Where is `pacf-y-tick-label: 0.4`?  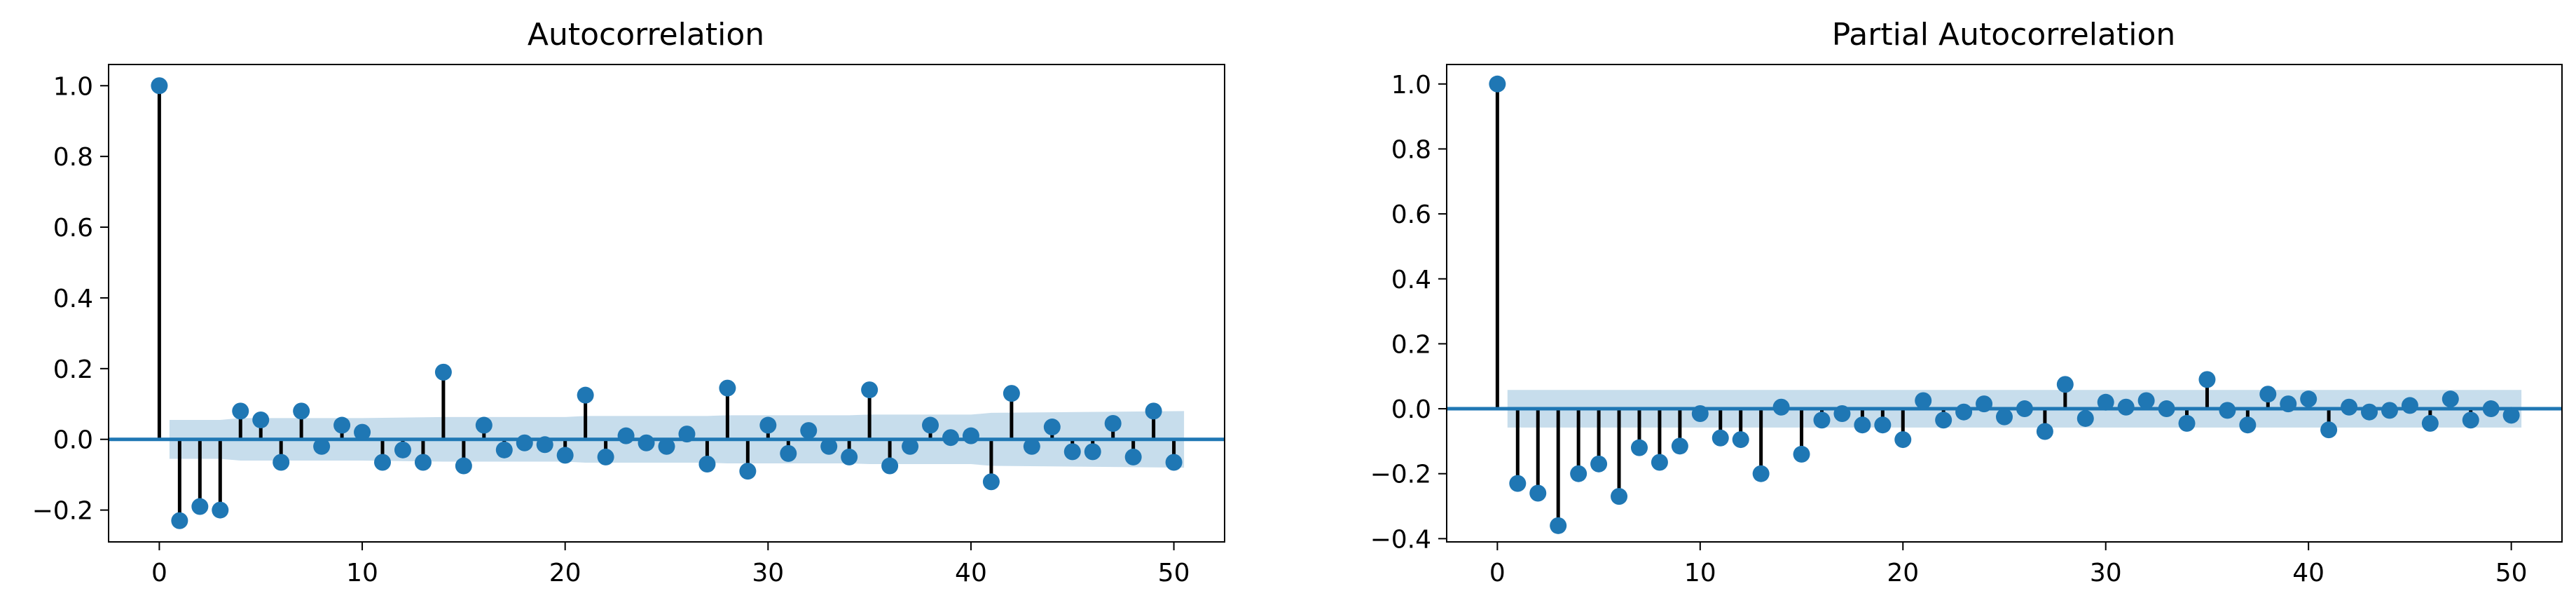
pacf-y-tick-label: 0.4 is located at coordinates (1411, 280).